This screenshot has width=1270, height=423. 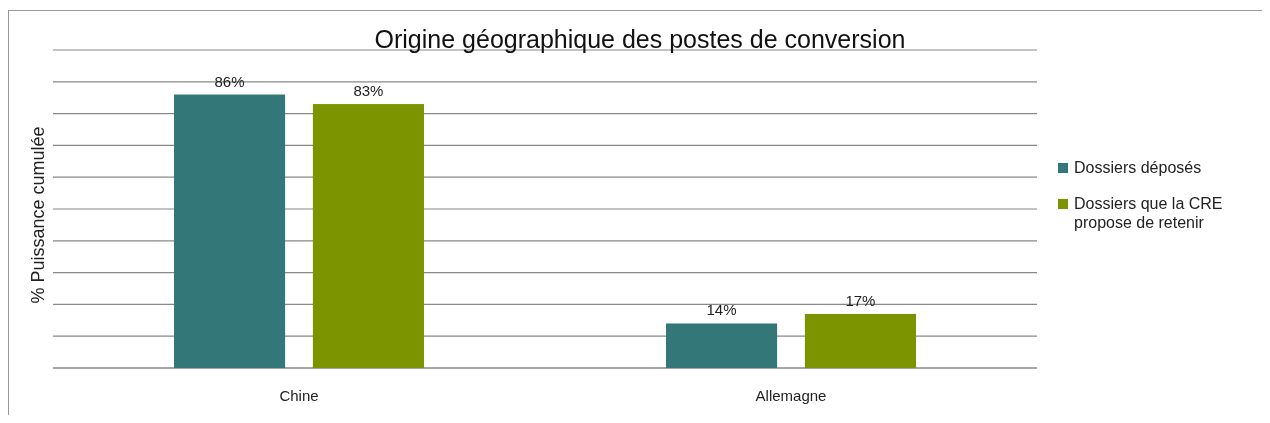 What do you see at coordinates (368, 91) in the screenshot?
I see `data-label: 83%` at bounding box center [368, 91].